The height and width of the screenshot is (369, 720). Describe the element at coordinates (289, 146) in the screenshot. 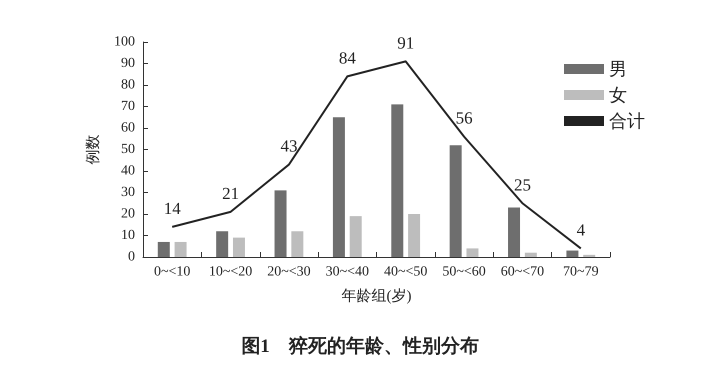

I see `data-label: 43` at that location.